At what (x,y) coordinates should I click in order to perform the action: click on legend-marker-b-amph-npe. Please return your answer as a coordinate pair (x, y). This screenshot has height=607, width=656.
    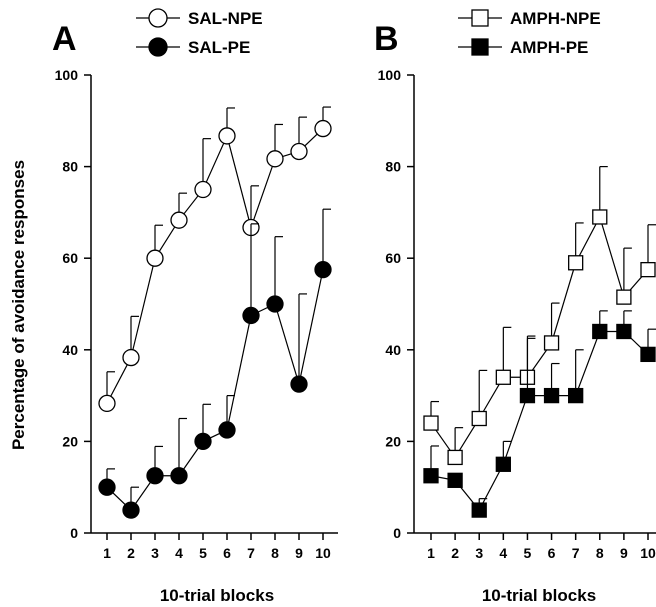
    Looking at the image, I should click on (480, 18).